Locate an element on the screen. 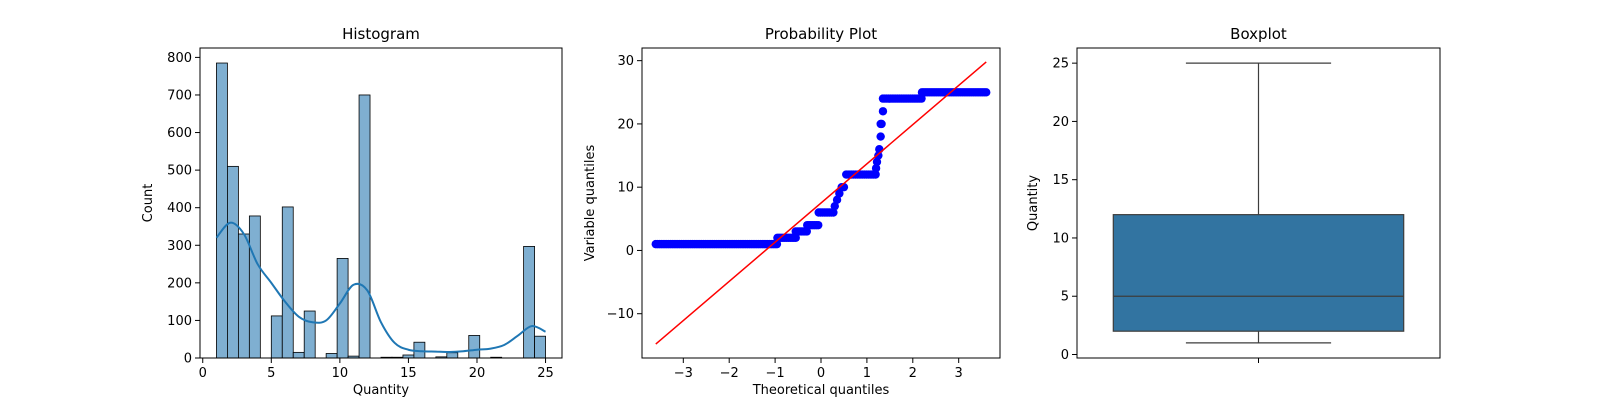 This screenshot has width=1600, height=400. histogram-x-label: Quantity is located at coordinates (381, 390).